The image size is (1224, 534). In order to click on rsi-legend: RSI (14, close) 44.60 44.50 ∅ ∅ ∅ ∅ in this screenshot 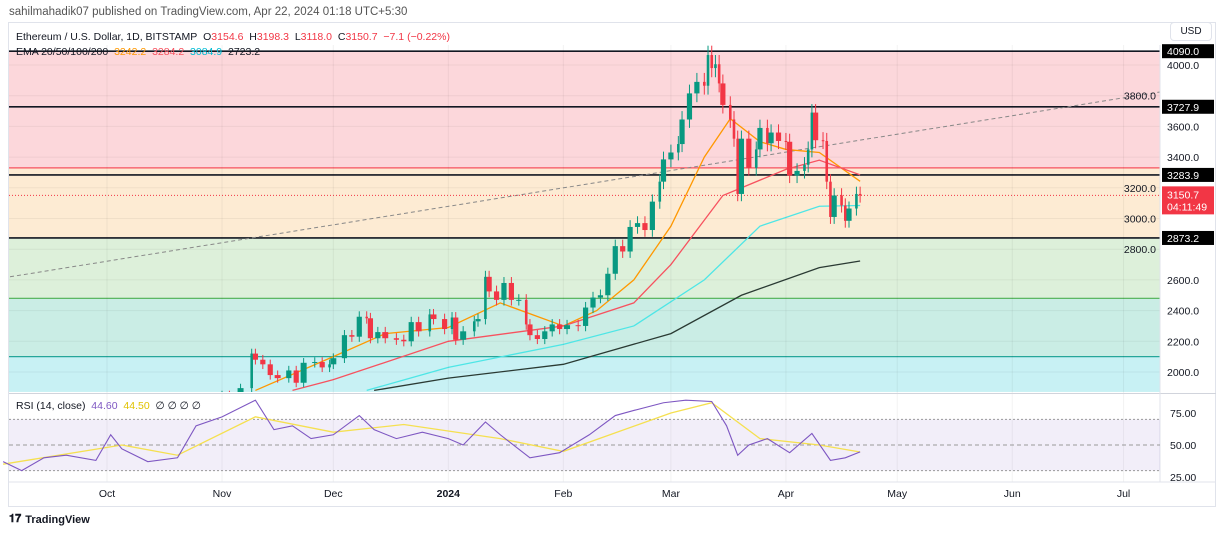, I will do `click(108, 406)`.